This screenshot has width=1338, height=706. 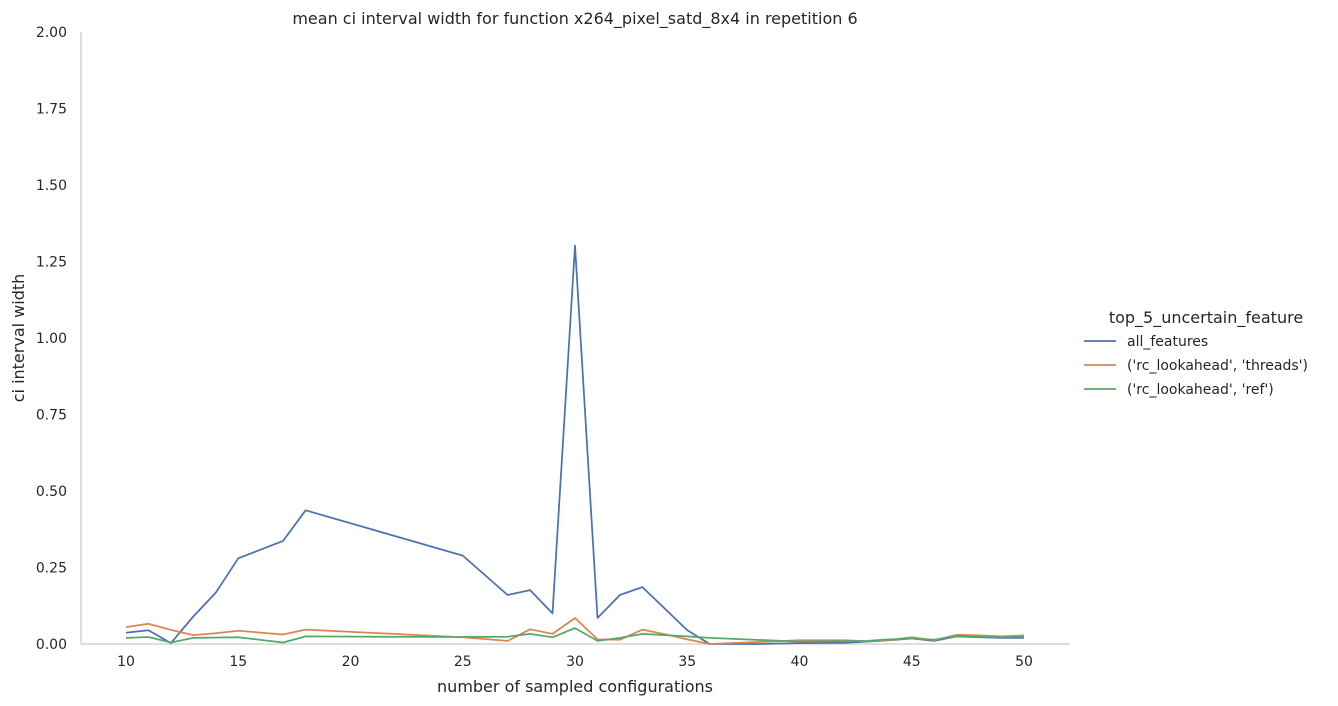 What do you see at coordinates (1217, 366) in the screenshot?
I see `legend-entry-label: ('rc_lookahead', 'threads')` at bounding box center [1217, 366].